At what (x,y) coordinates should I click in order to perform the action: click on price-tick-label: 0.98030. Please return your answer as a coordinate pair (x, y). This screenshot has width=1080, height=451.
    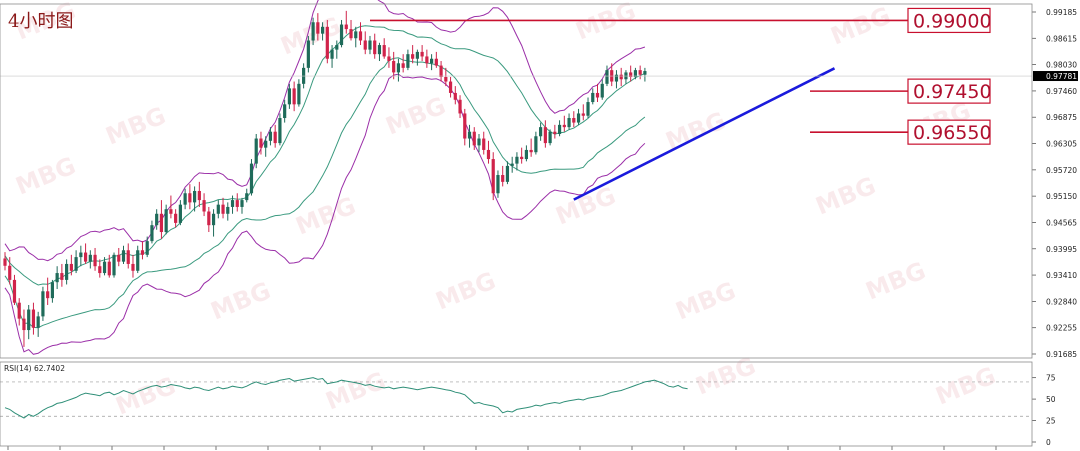
    Looking at the image, I should click on (1061, 65).